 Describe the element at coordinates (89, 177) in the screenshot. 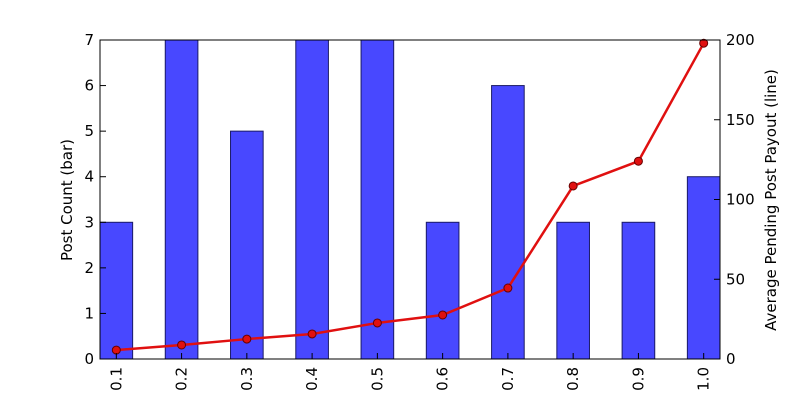

I see `y-tick-label: 4` at that location.